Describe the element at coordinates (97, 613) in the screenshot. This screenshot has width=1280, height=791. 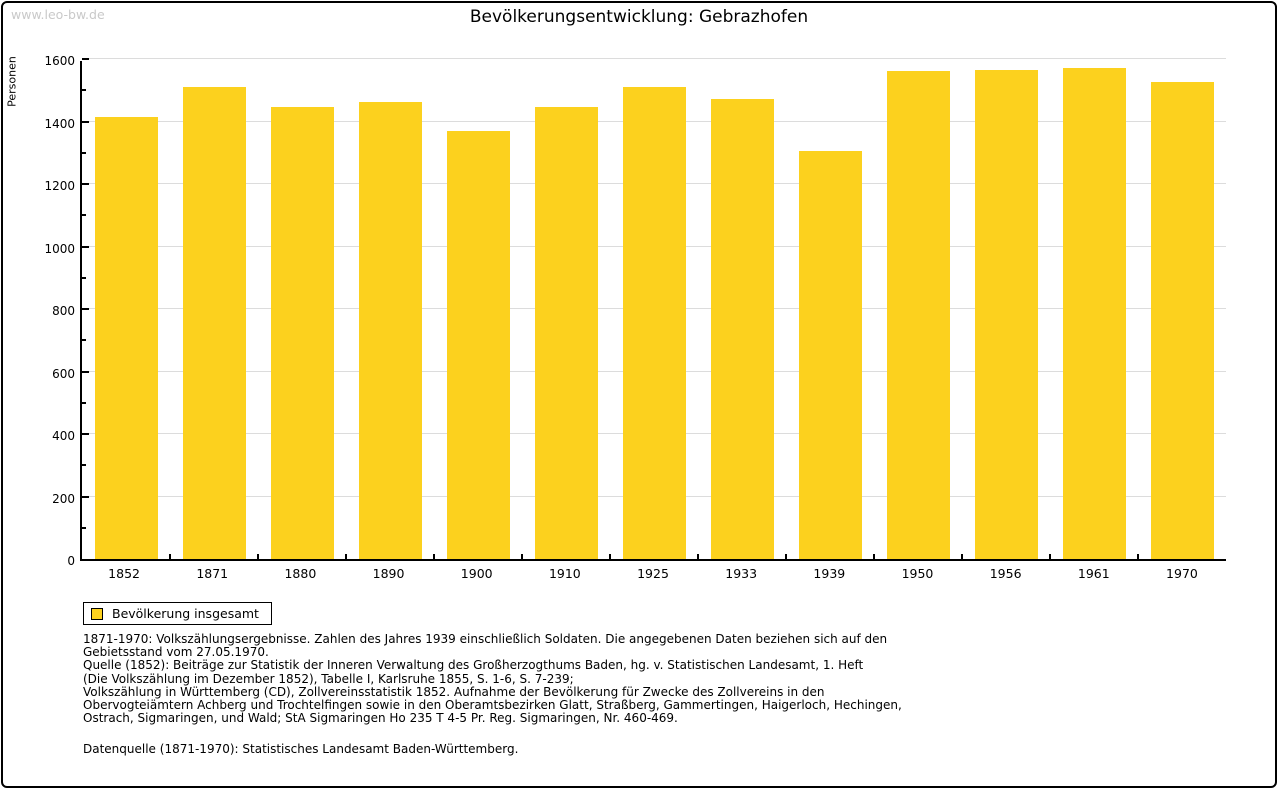
I see `legend-swatch-icon` at that location.